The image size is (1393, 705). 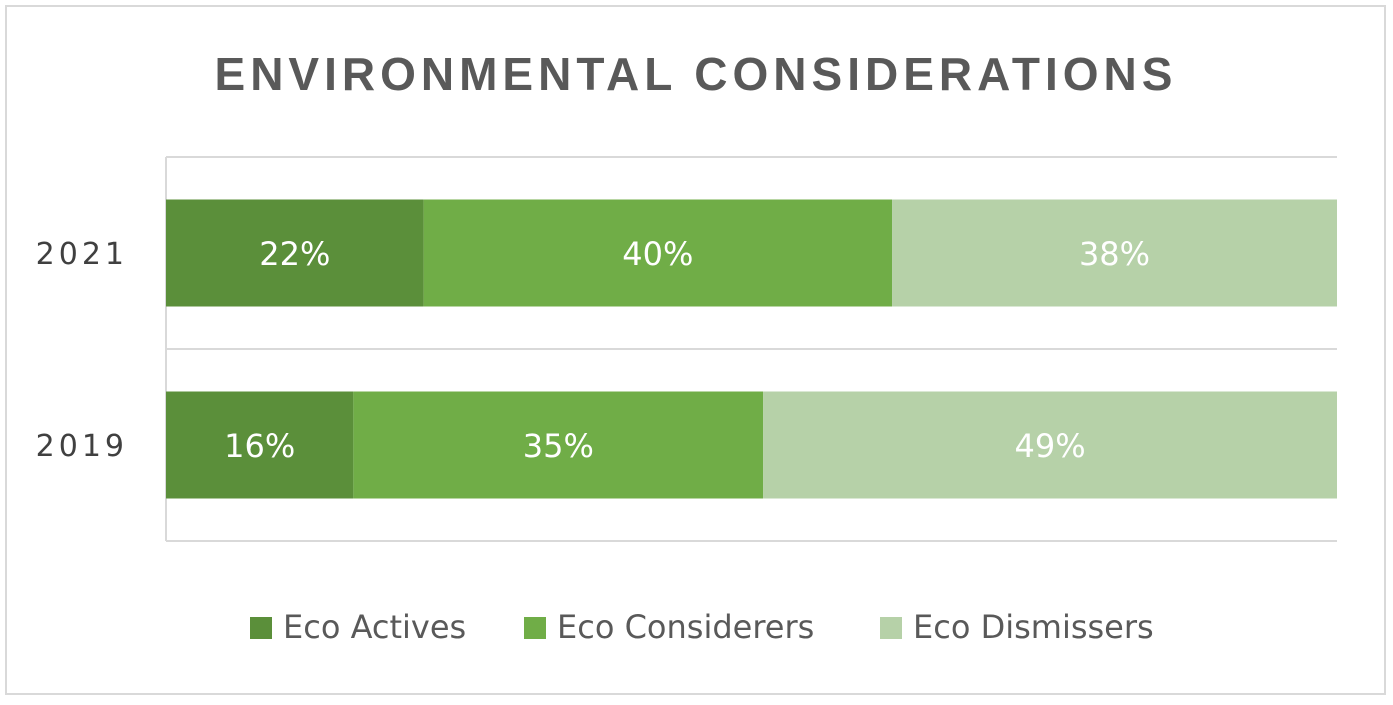 I want to click on data-label: 49%, so click(x=1050, y=446).